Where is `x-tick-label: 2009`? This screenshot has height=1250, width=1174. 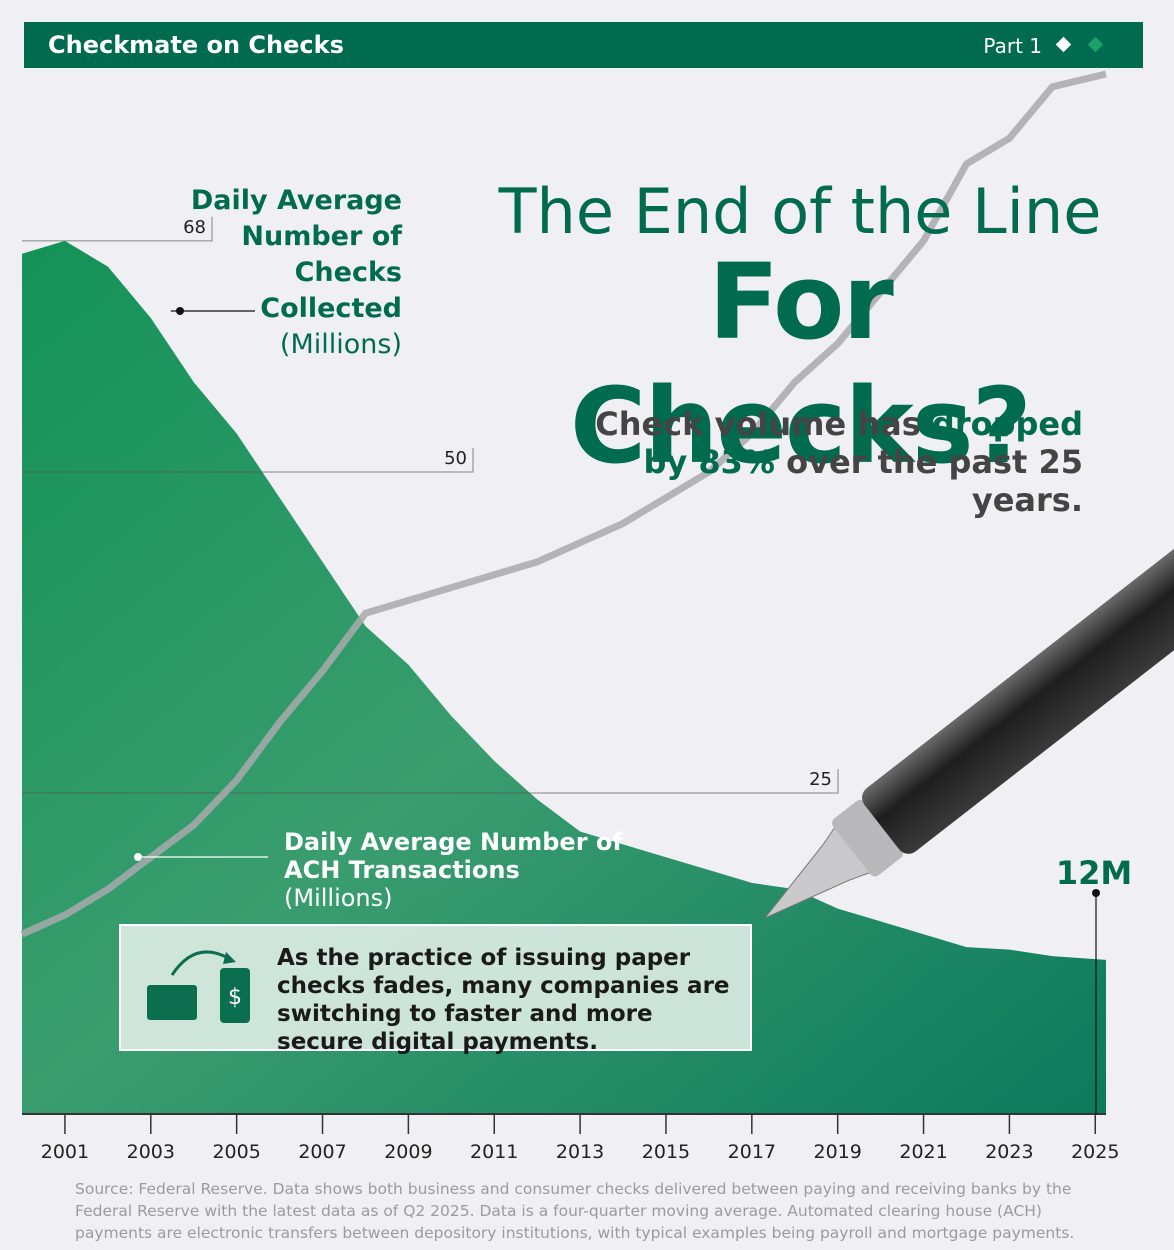
x-tick-label: 2009 is located at coordinates (408, 1152).